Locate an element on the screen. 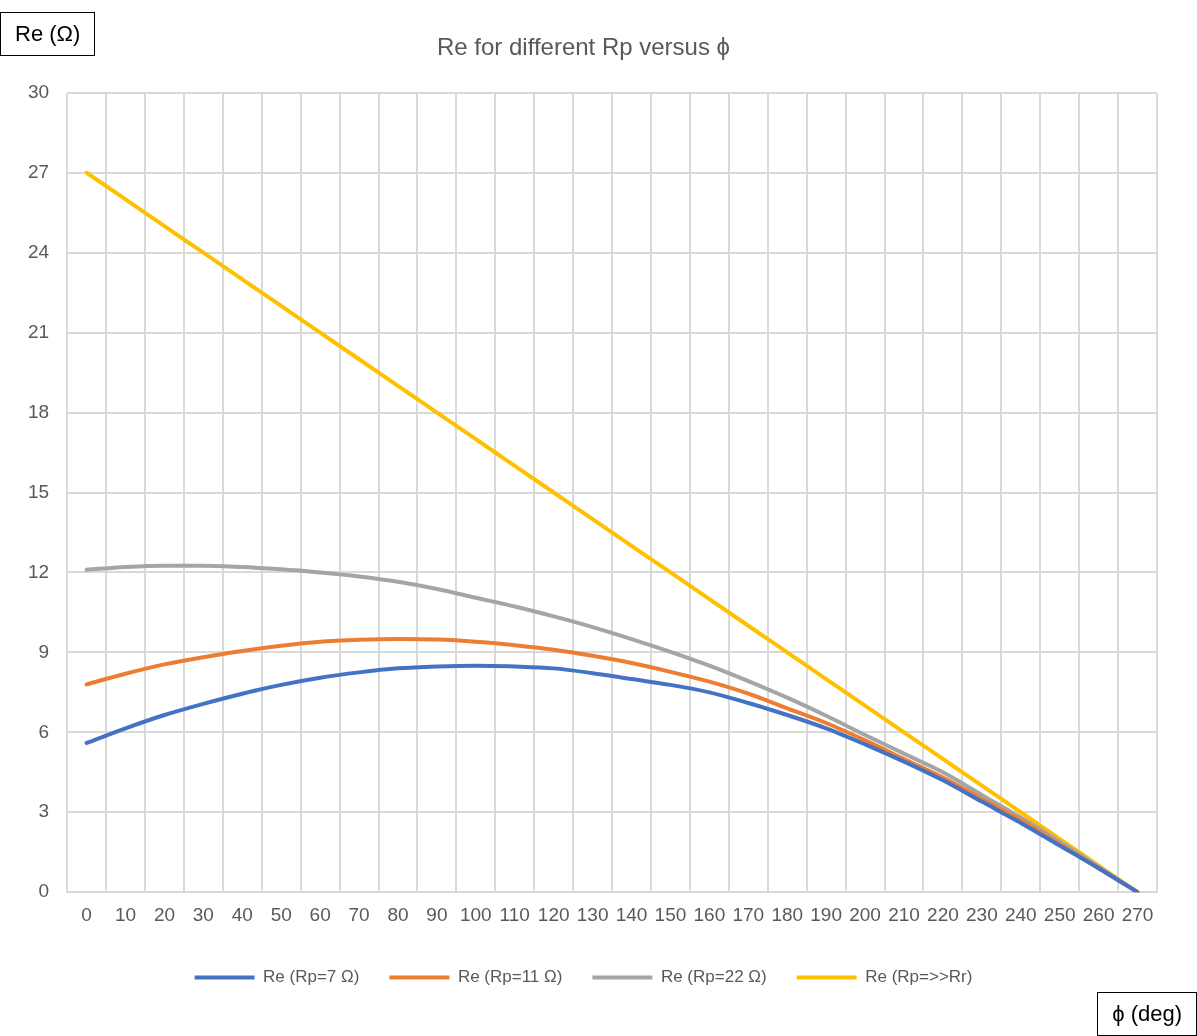 This screenshot has height=1036, width=1197. y-tick-label: 27 is located at coordinates (38, 171).